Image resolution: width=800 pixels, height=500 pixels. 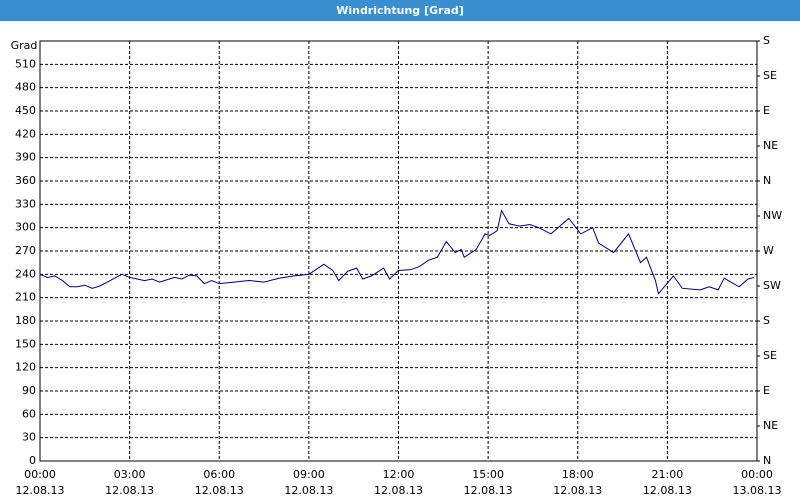 I want to click on x-tick-label: 06:00, so click(x=219, y=474).